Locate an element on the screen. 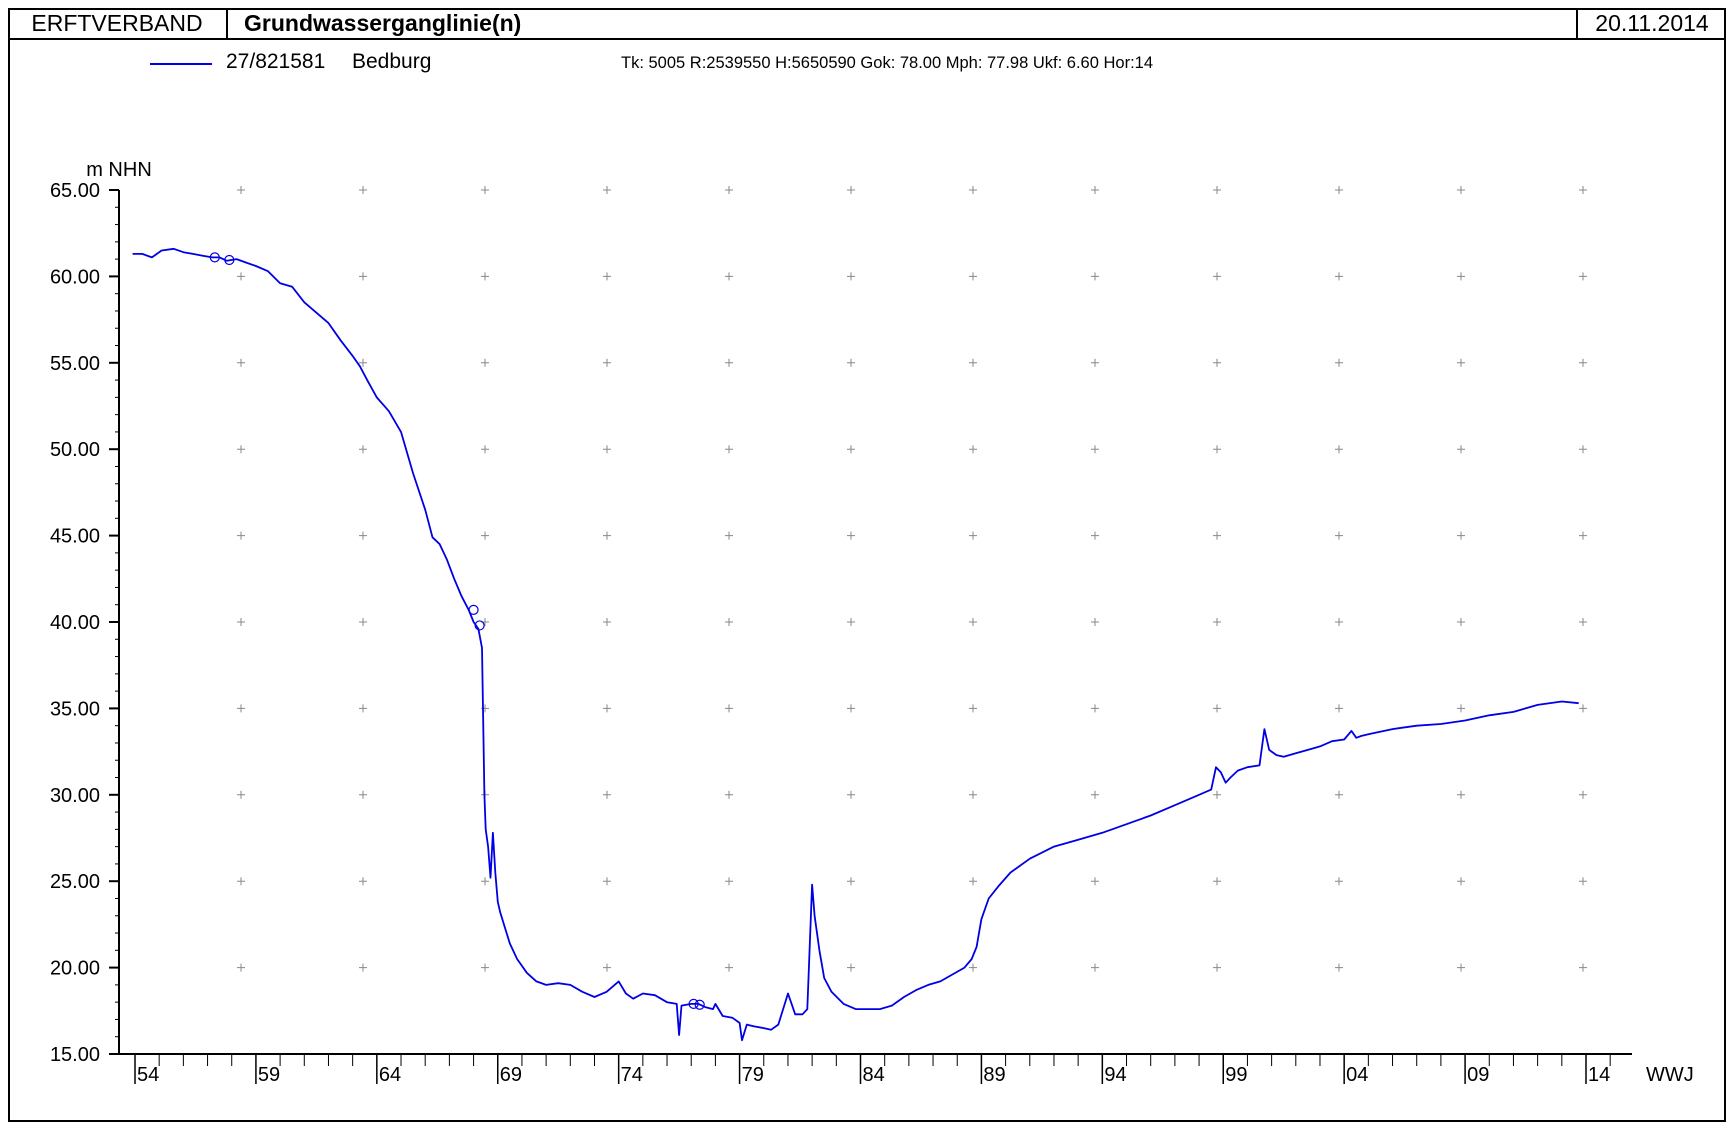 This screenshot has width=1736, height=1130. x-tick-label: 09 is located at coordinates (1478, 1075).